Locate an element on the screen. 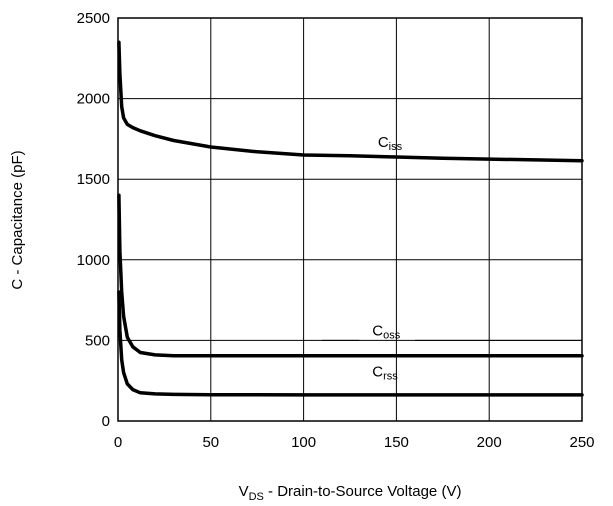  x-axis-label-sub: DS is located at coordinates (256, 497).